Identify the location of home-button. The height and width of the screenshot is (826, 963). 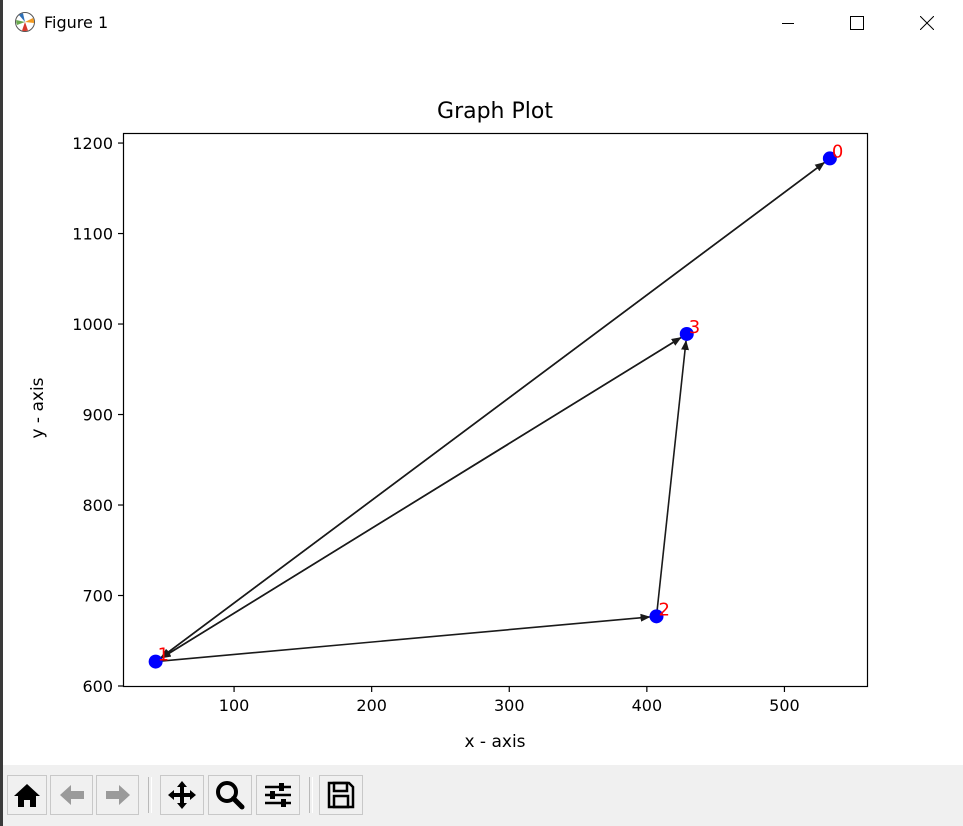
(27, 795).